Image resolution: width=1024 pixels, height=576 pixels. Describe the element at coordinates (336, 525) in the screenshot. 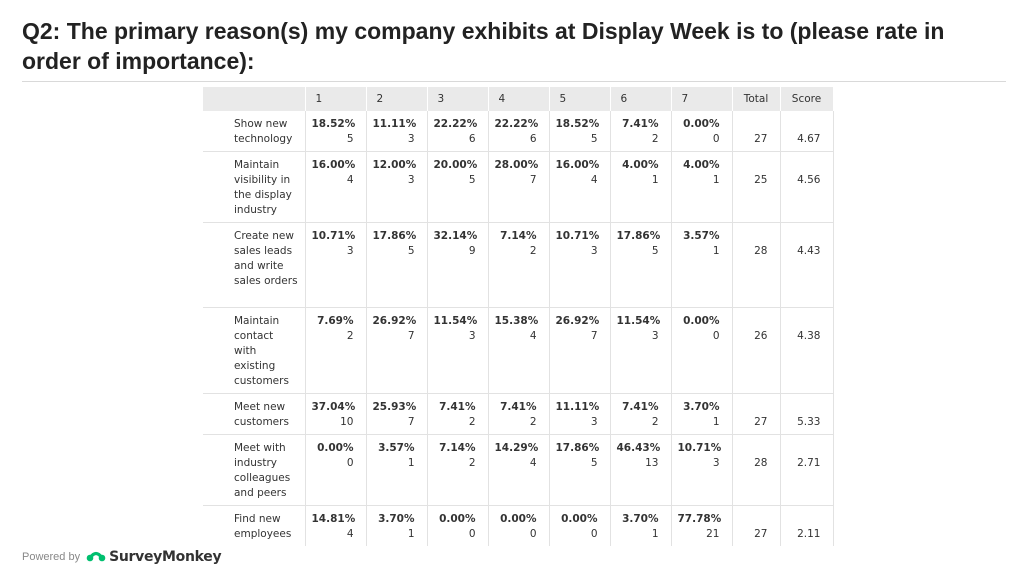

I see `rank-cell: 14.81% 4` at that location.